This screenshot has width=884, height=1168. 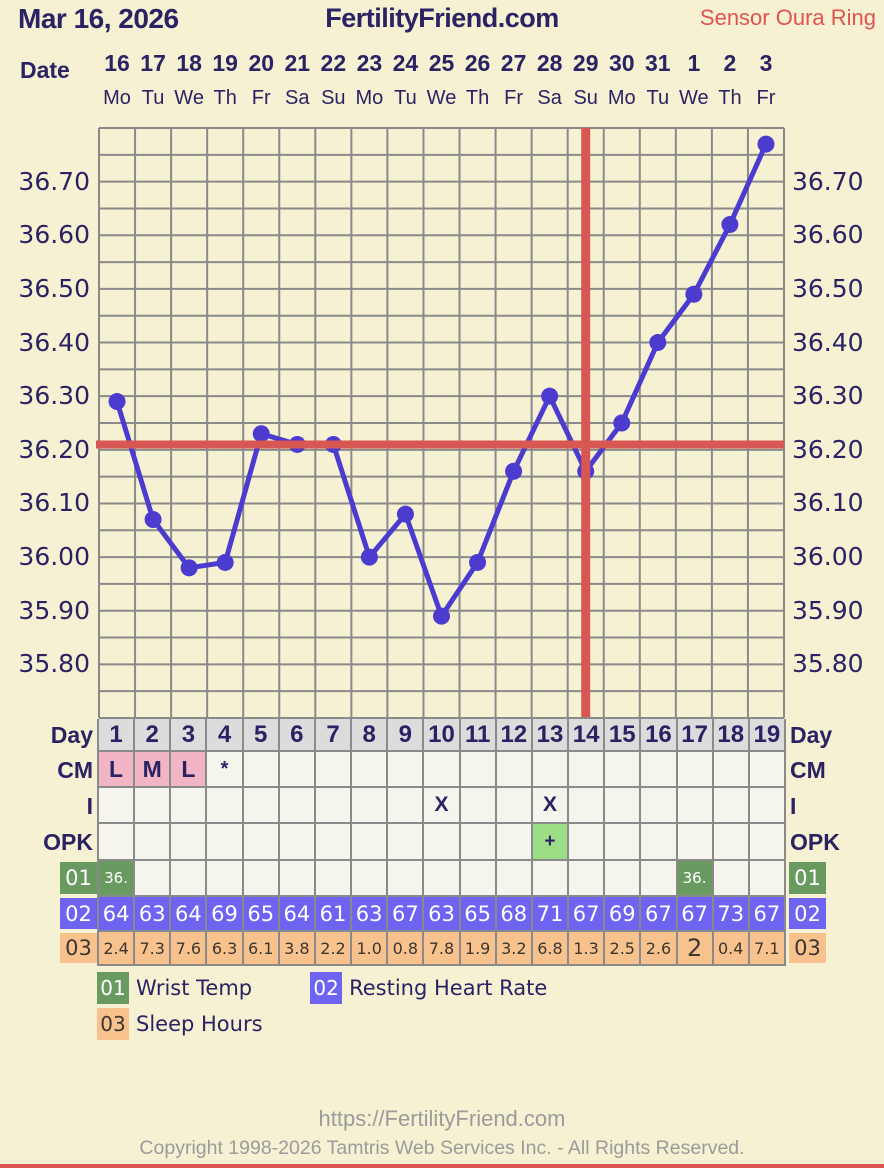 What do you see at coordinates (623, 914) in the screenshot?
I see `table-cell-r02-day15: 69` at bounding box center [623, 914].